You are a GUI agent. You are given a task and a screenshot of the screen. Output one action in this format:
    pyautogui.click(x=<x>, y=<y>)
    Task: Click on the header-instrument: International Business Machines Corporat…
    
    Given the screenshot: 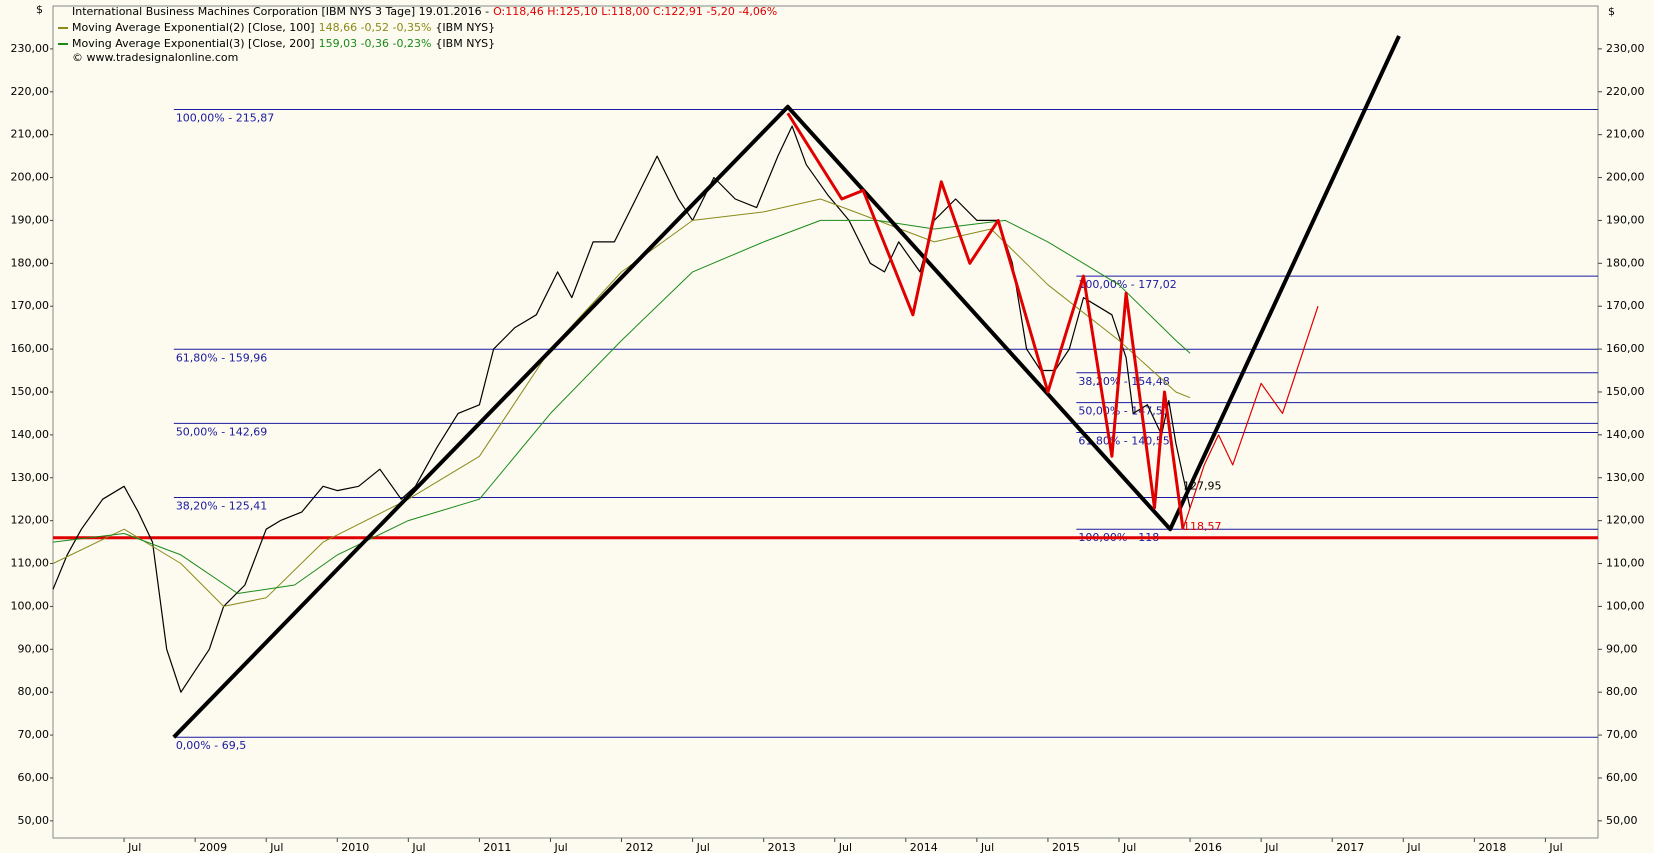 What is the action you would take?
    pyautogui.click(x=280, y=11)
    